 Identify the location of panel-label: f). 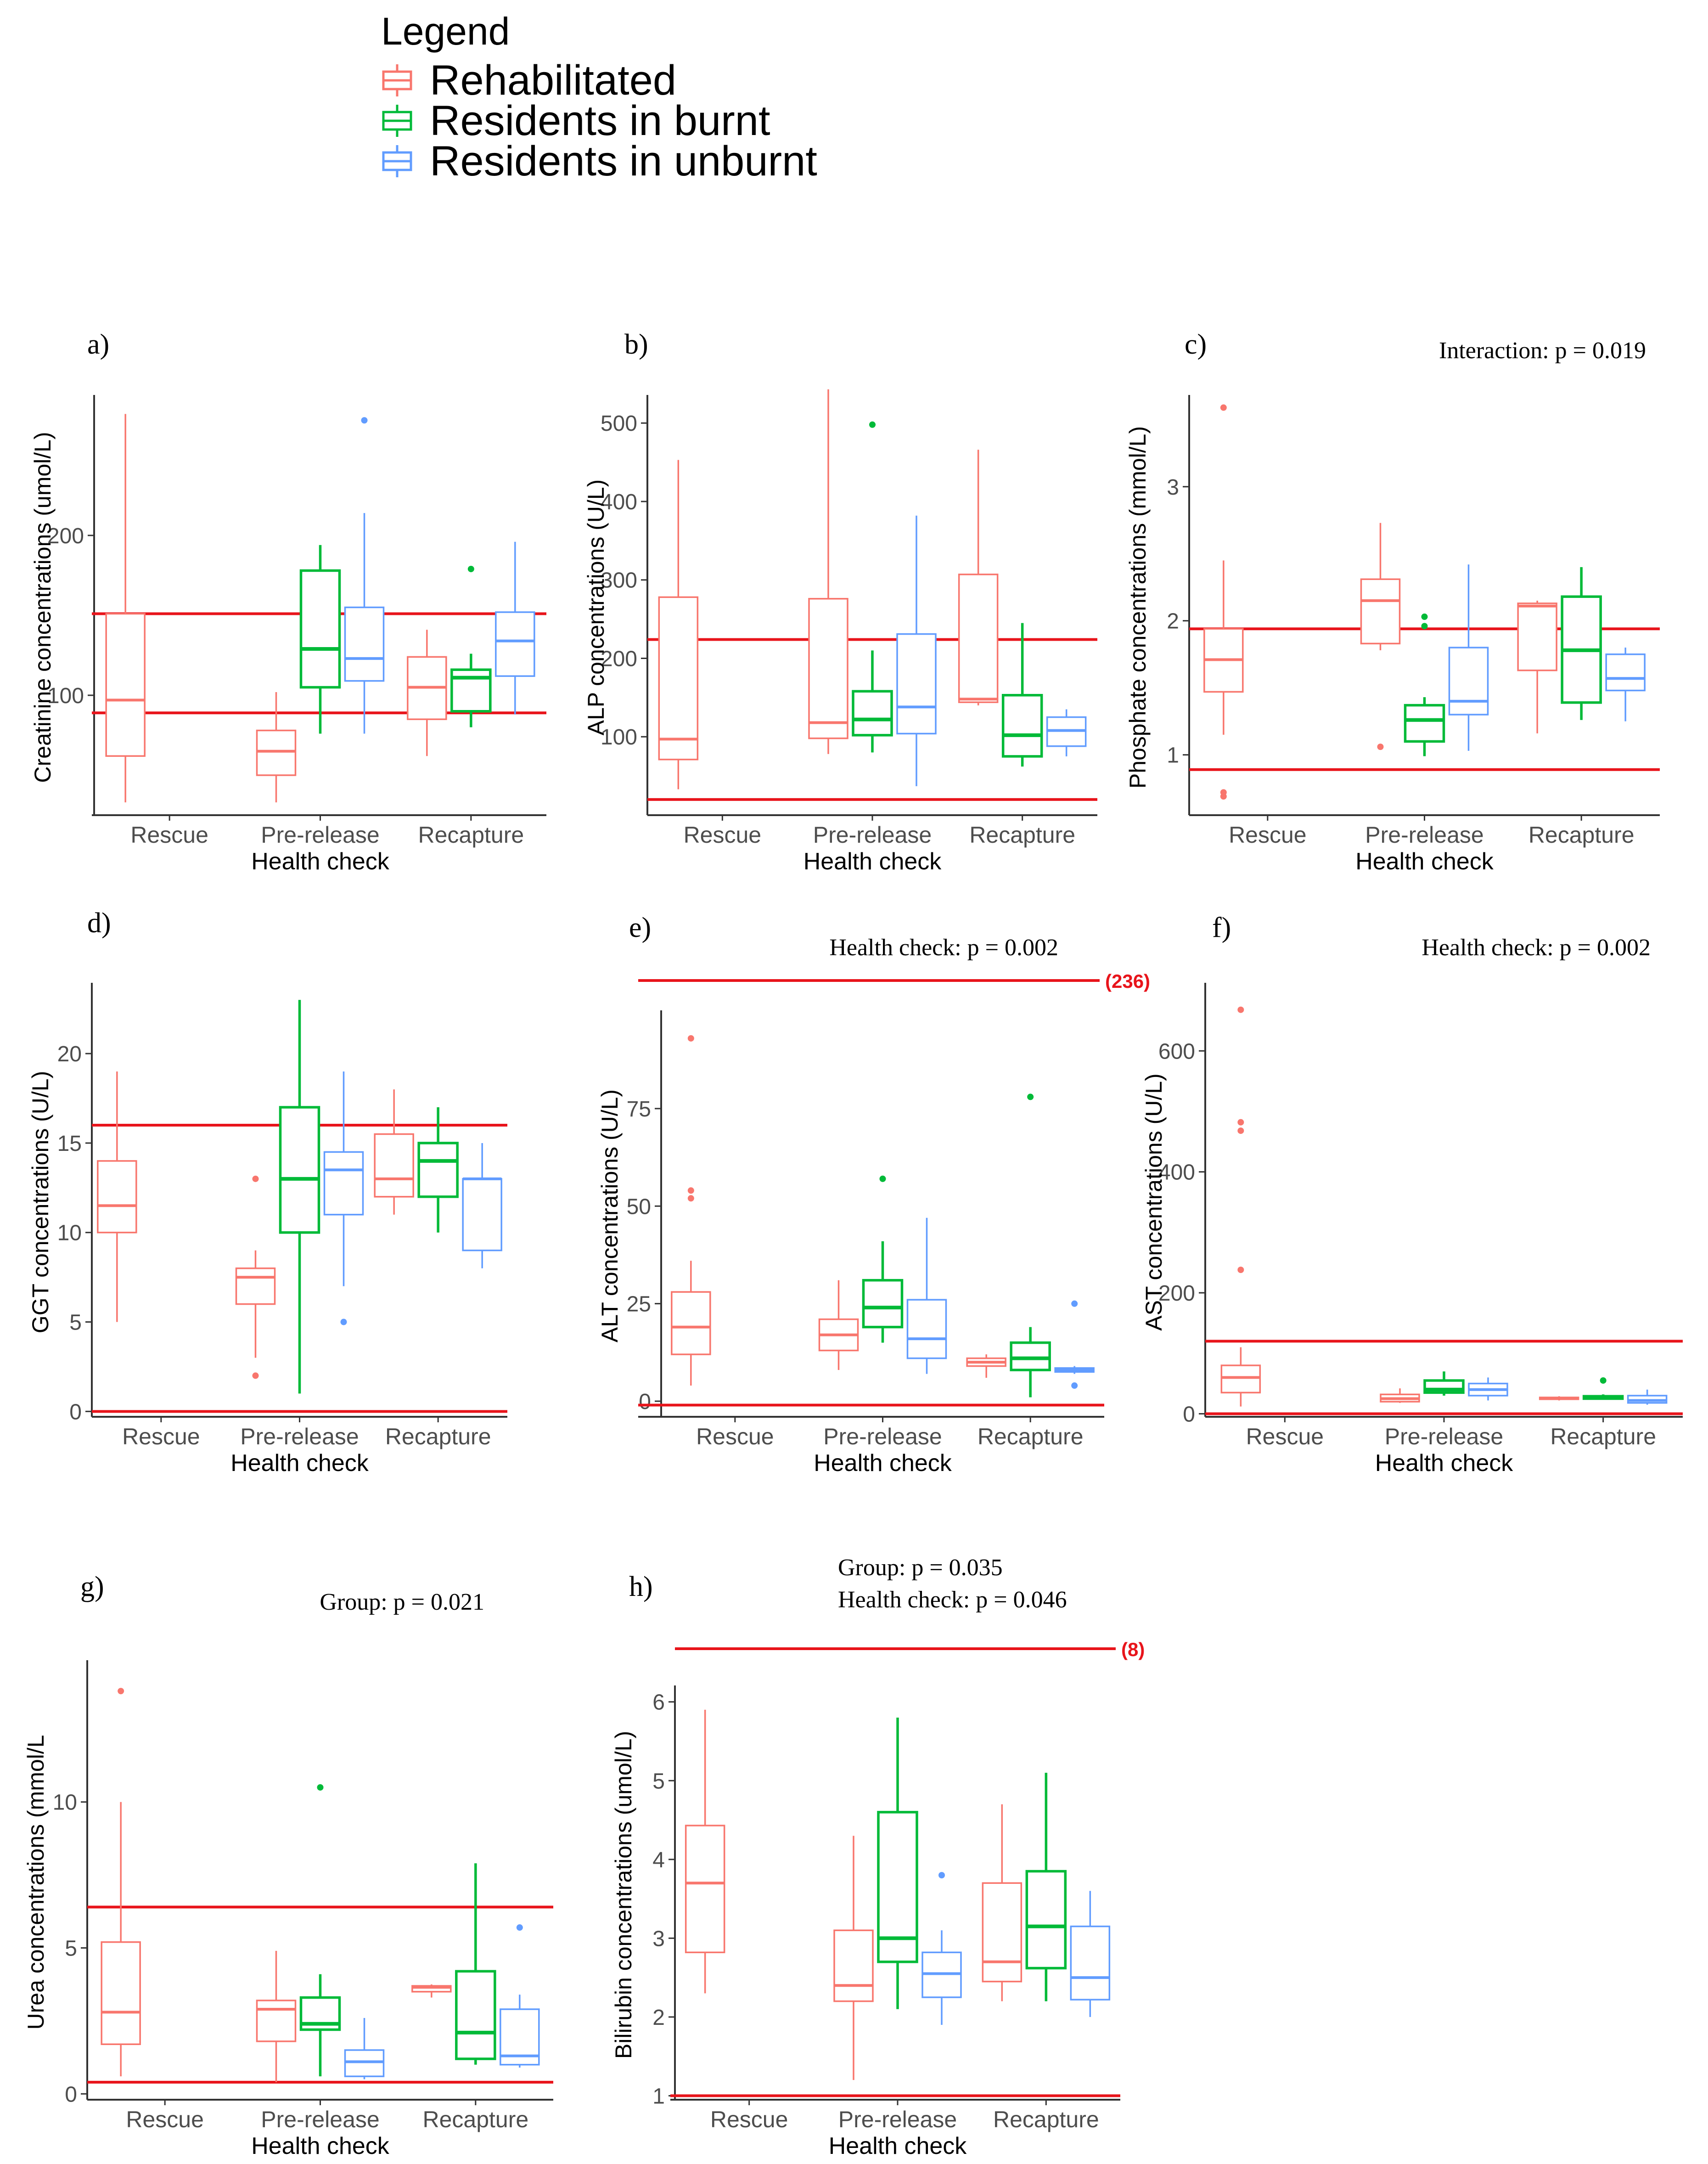
(1222, 927).